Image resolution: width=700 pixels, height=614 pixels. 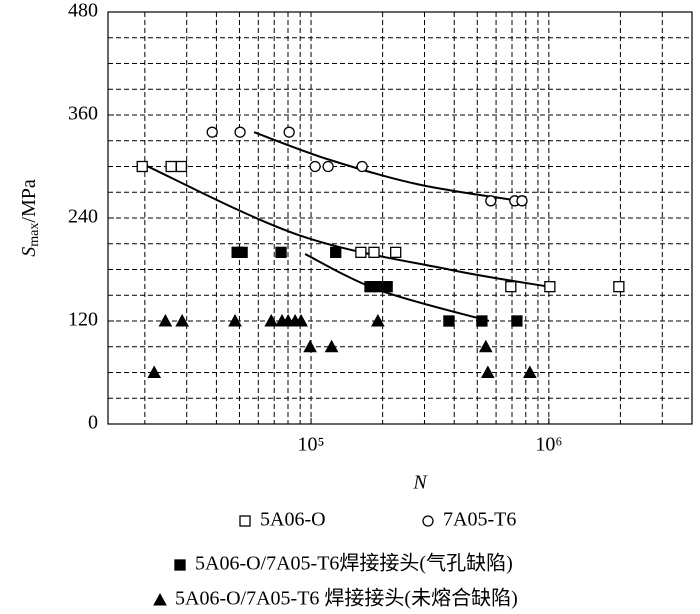 What do you see at coordinates (548, 445) in the screenshot?
I see `x-tick-label: 10⁶` at bounding box center [548, 445].